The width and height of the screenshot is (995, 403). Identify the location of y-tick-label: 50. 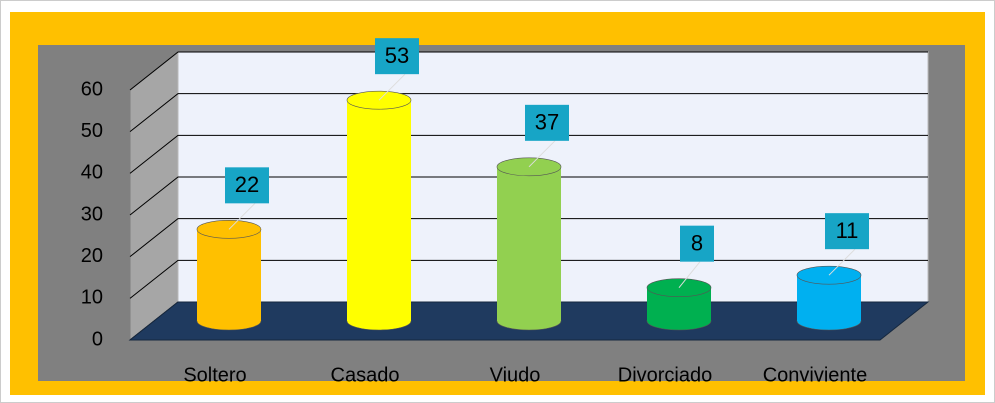
(92, 131).